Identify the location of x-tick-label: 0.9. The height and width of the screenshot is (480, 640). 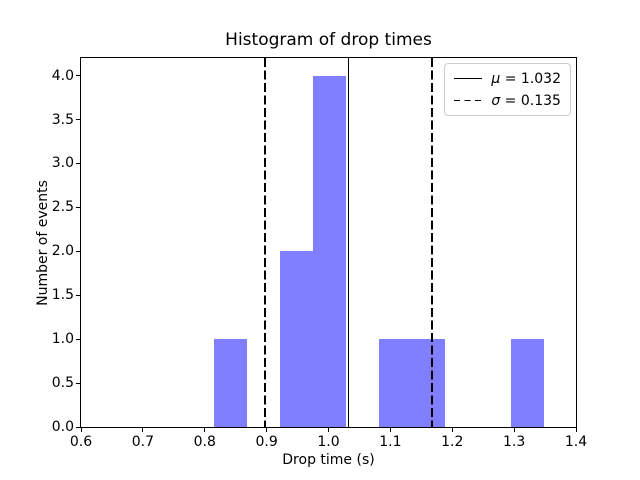
(266, 442).